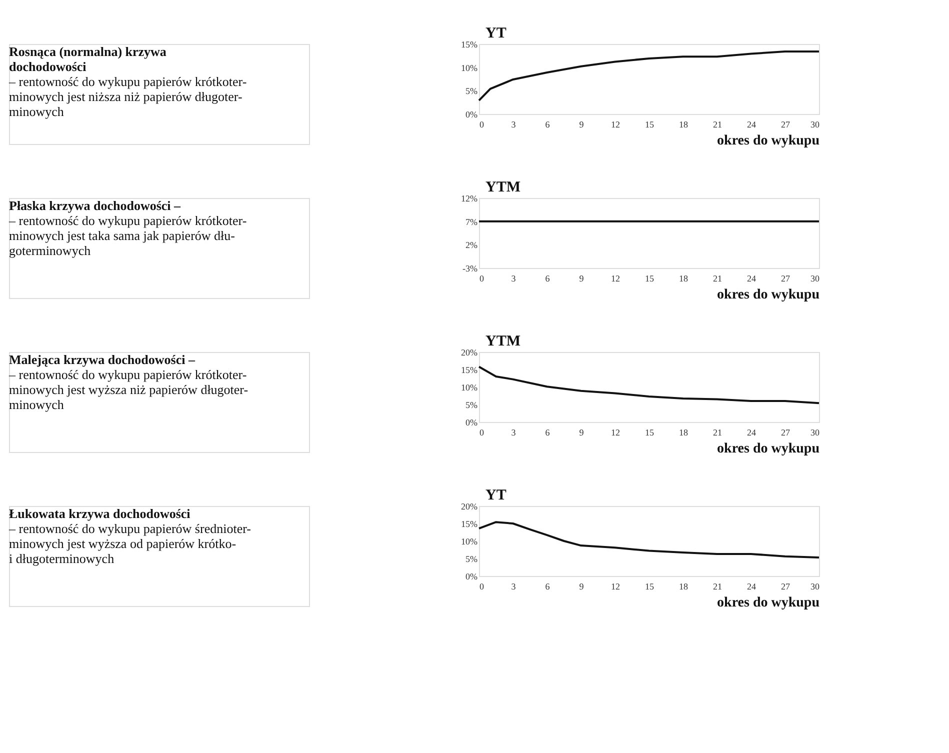 The height and width of the screenshot is (753, 949). I want to click on text: – rentowność do wykupu papierów krótkoter- minowych jest wyższa niż papierów długoter- minowych, so click(128, 389).